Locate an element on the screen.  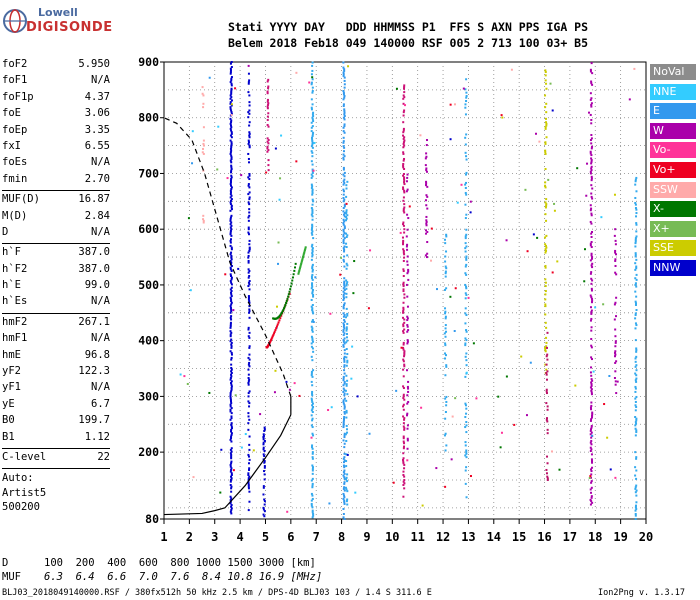
param-row-m-d-: M(D) 2.84 is located at coordinates (82, 218).